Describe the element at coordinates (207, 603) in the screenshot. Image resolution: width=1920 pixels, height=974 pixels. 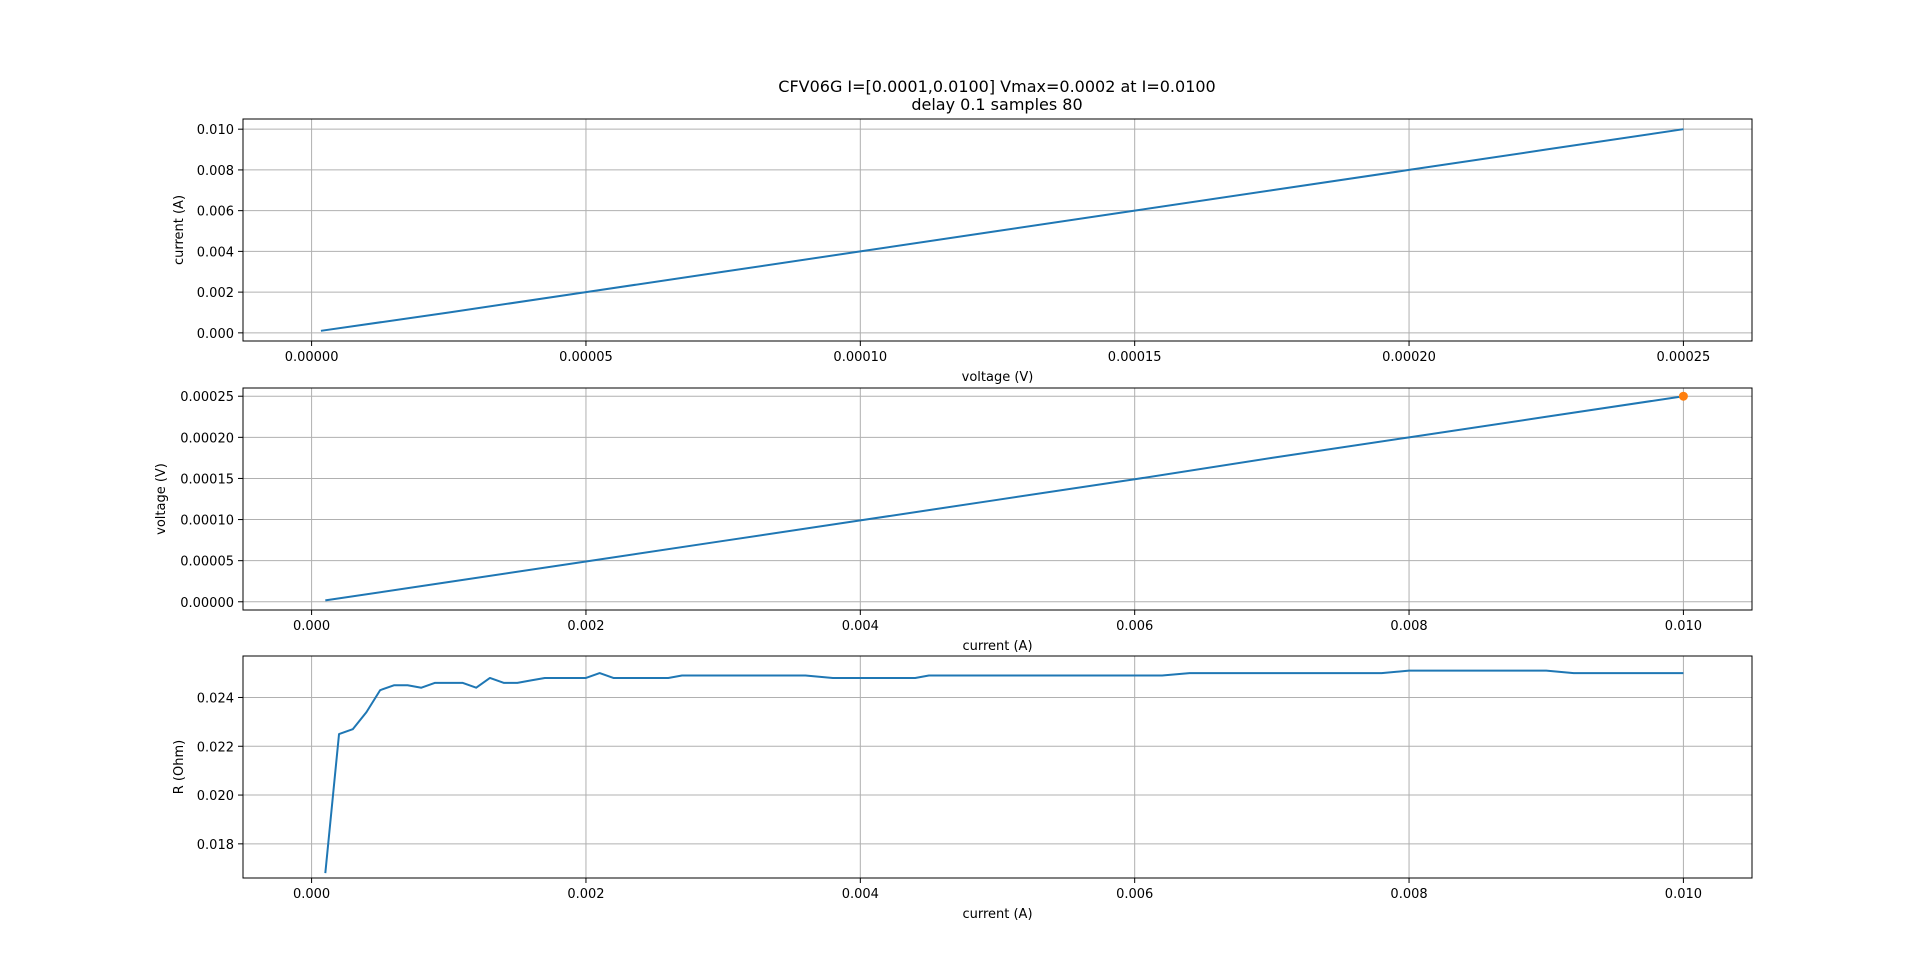
I see `y-tick-label: 0.00000` at that location.